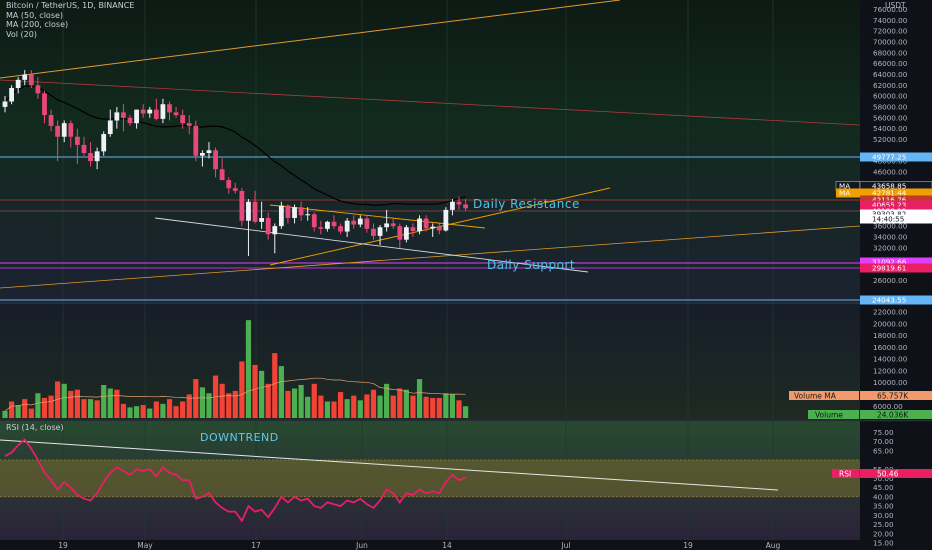 The height and width of the screenshot is (550, 932). What do you see at coordinates (883, 496) in the screenshot?
I see `axis-tick-label: 40.00` at bounding box center [883, 496].